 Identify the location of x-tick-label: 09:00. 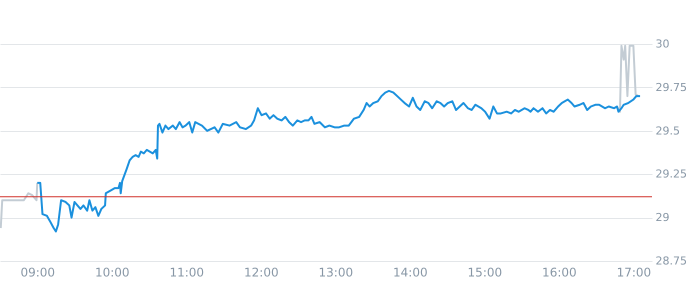
(38, 273).